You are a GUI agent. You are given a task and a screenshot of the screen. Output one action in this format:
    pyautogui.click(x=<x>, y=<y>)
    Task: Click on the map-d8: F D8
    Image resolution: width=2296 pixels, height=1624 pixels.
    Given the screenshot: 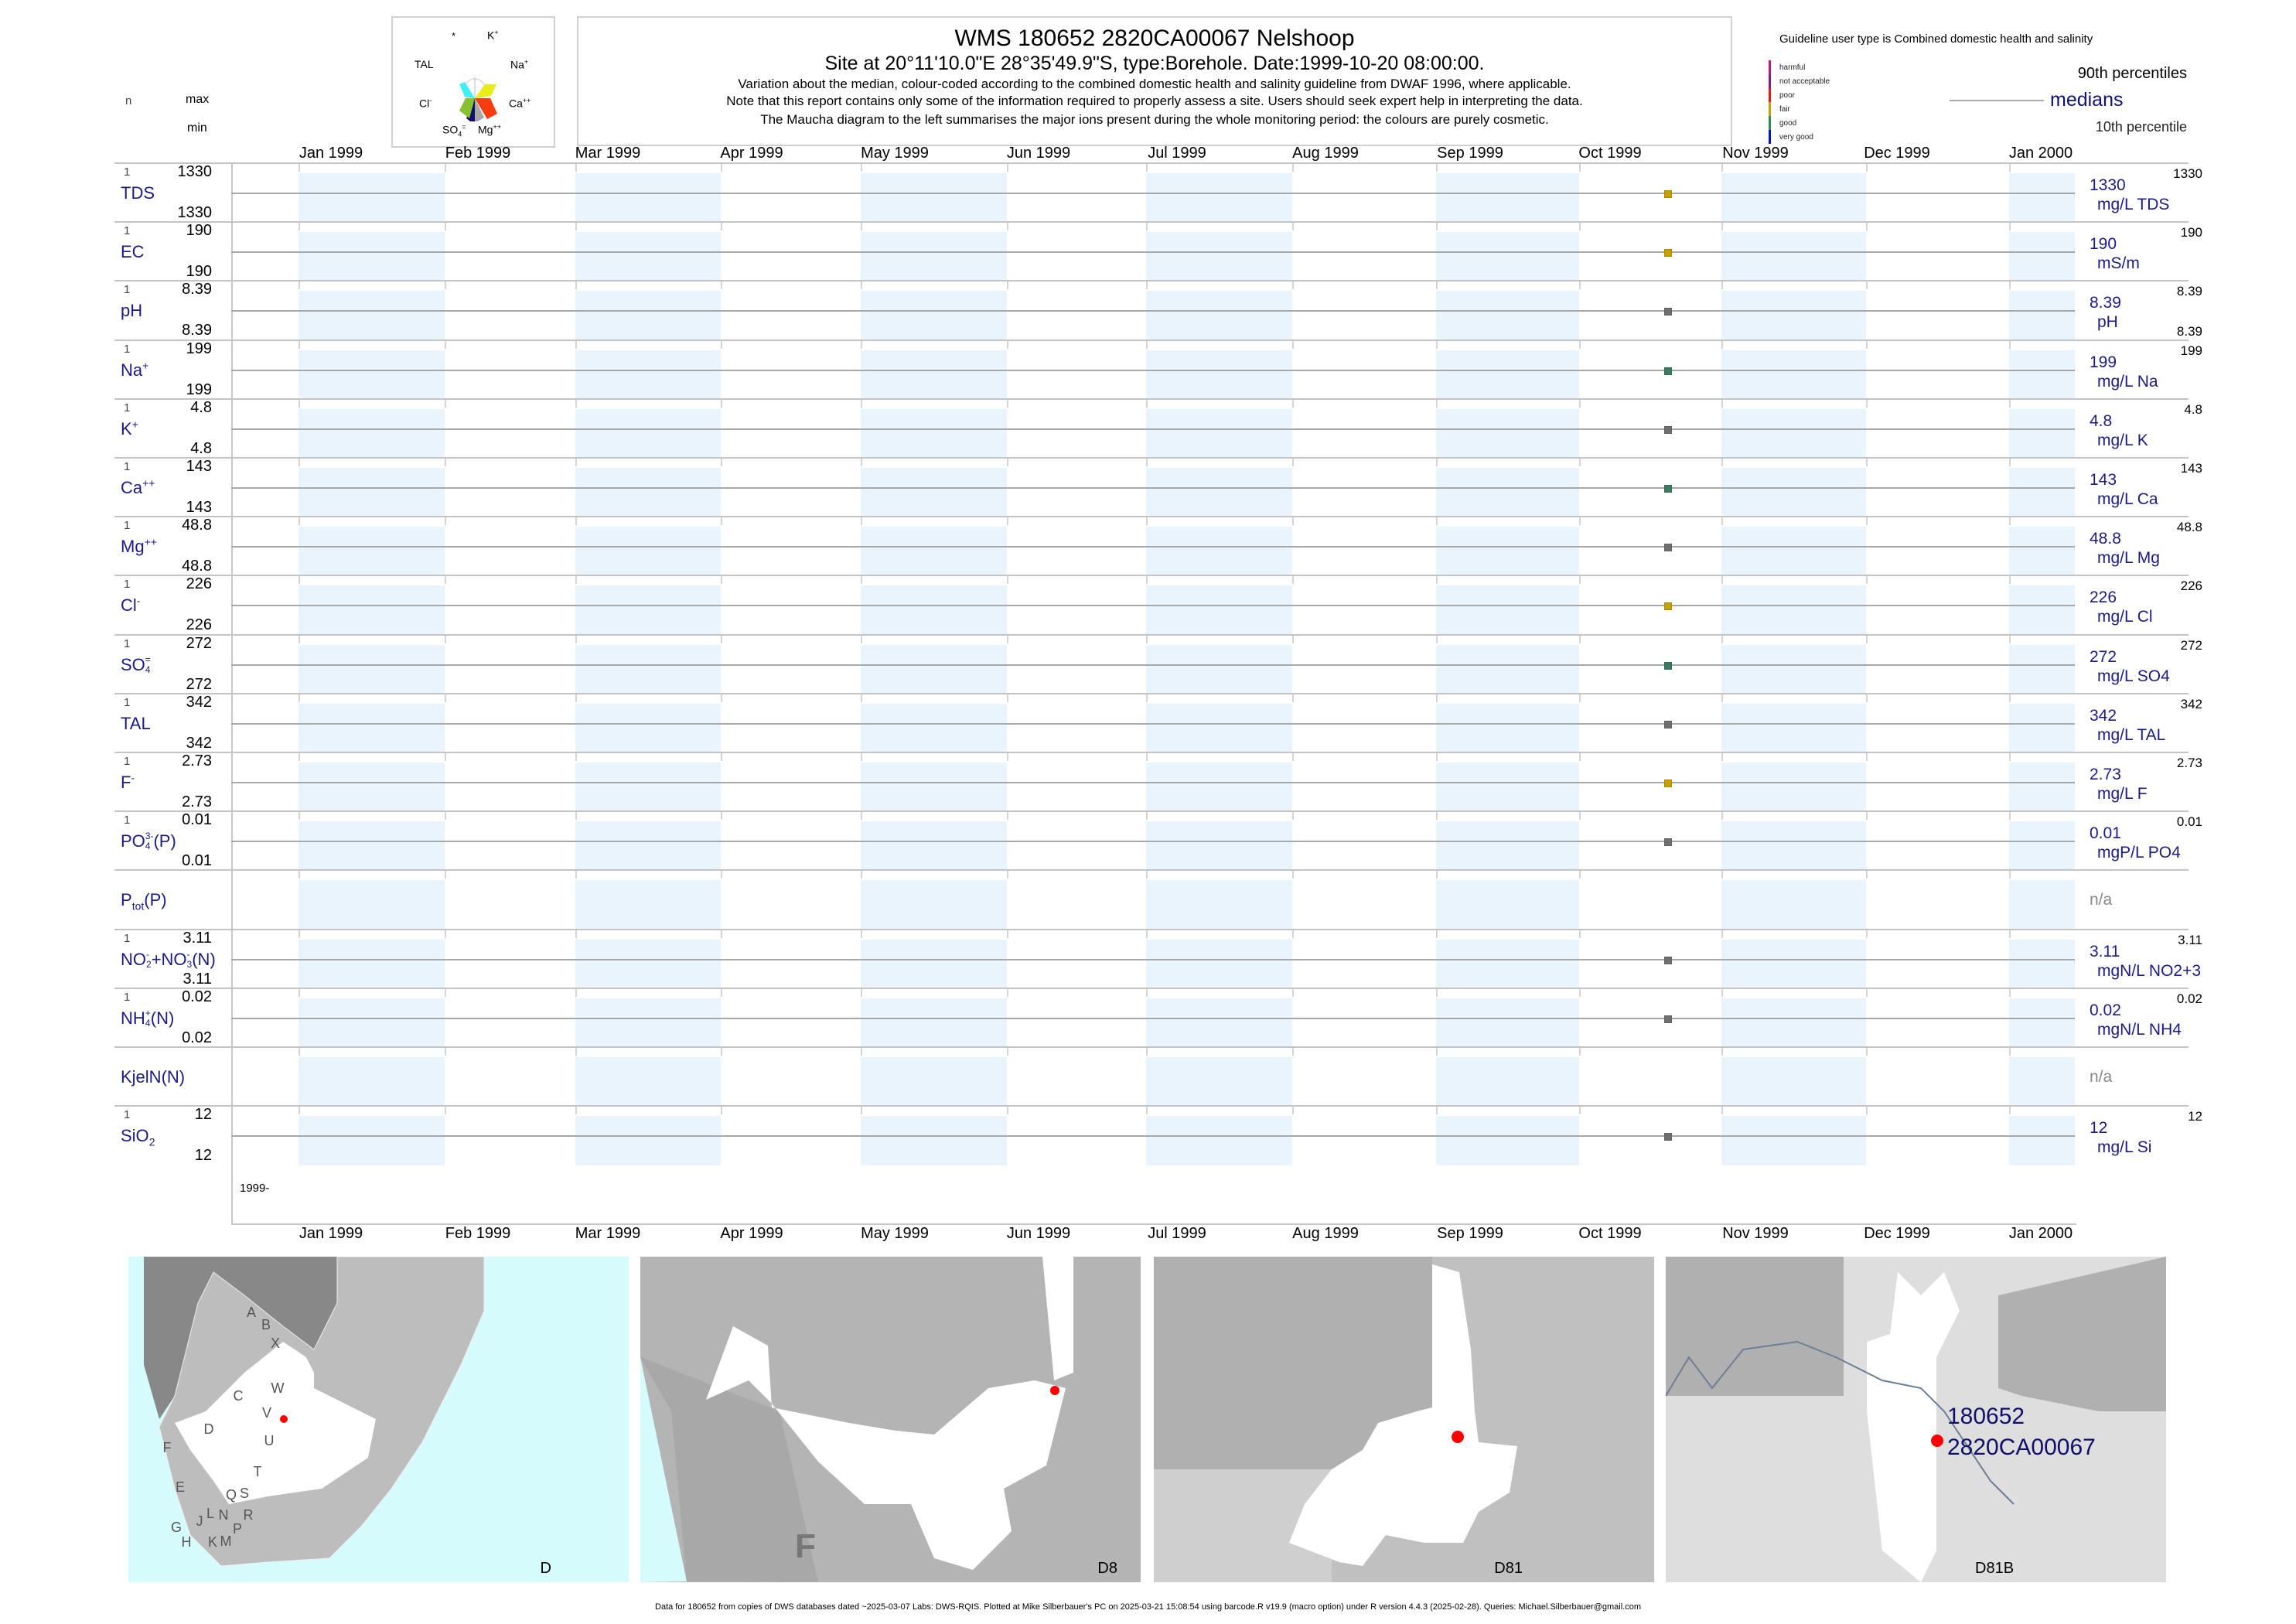 What is the action you would take?
    pyautogui.click(x=890, y=1419)
    